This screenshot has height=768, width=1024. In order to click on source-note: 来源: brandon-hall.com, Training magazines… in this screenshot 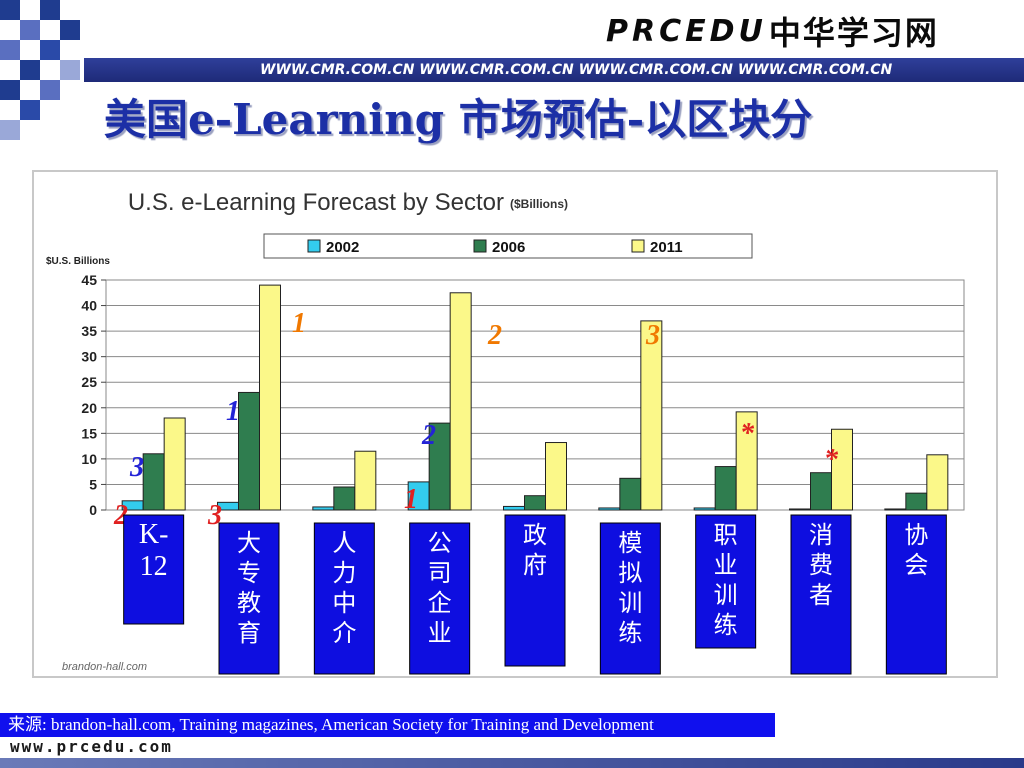, I will do `click(387, 725)`.